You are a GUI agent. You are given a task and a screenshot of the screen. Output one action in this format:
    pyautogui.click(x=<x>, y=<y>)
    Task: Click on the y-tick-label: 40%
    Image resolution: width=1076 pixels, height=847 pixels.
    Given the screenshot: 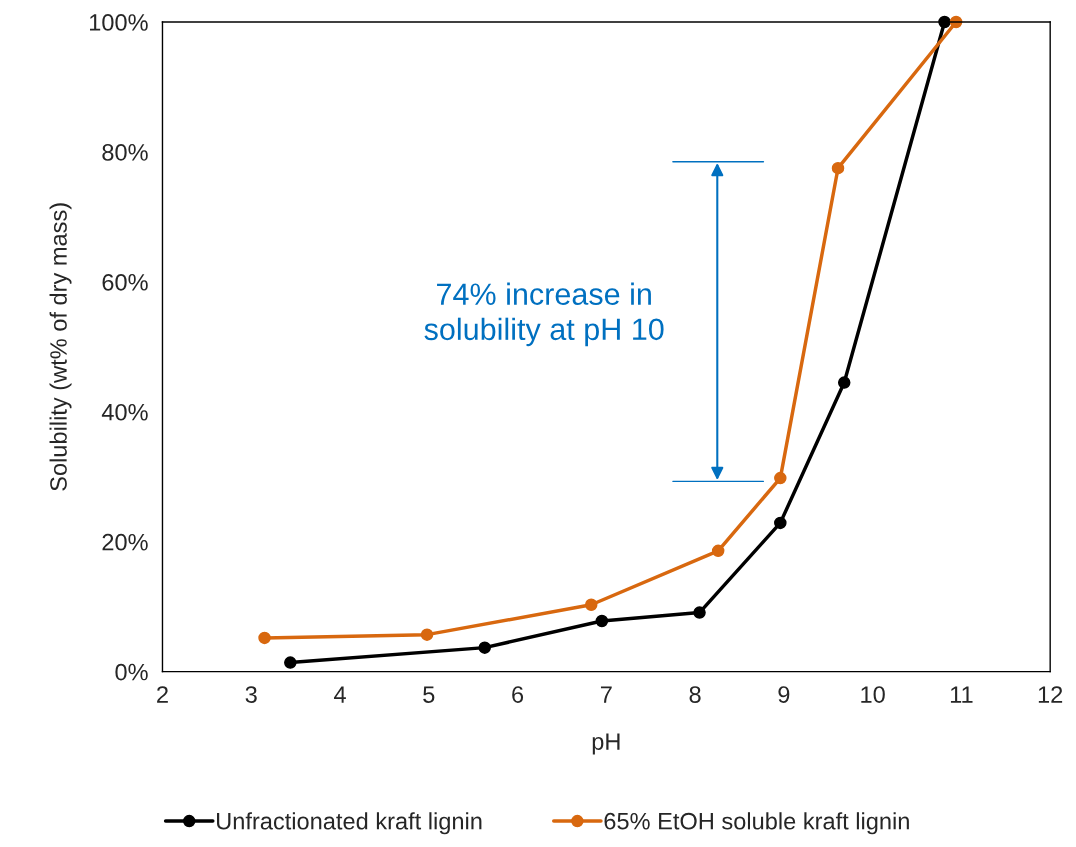 What is the action you would take?
    pyautogui.click(x=124, y=412)
    